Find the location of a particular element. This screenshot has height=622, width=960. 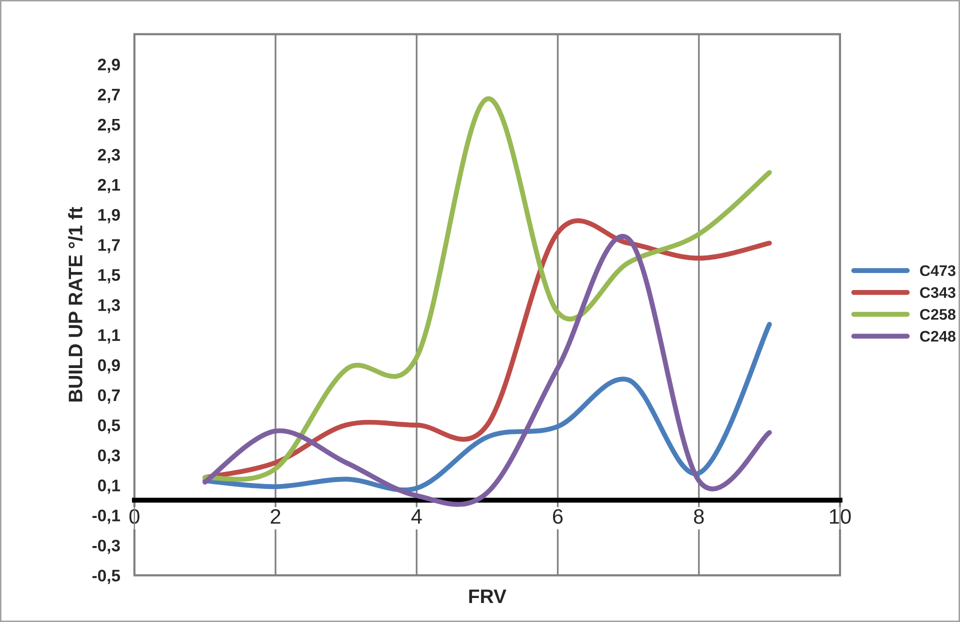

y-tick-label: 0,7 is located at coordinates (109, 396).